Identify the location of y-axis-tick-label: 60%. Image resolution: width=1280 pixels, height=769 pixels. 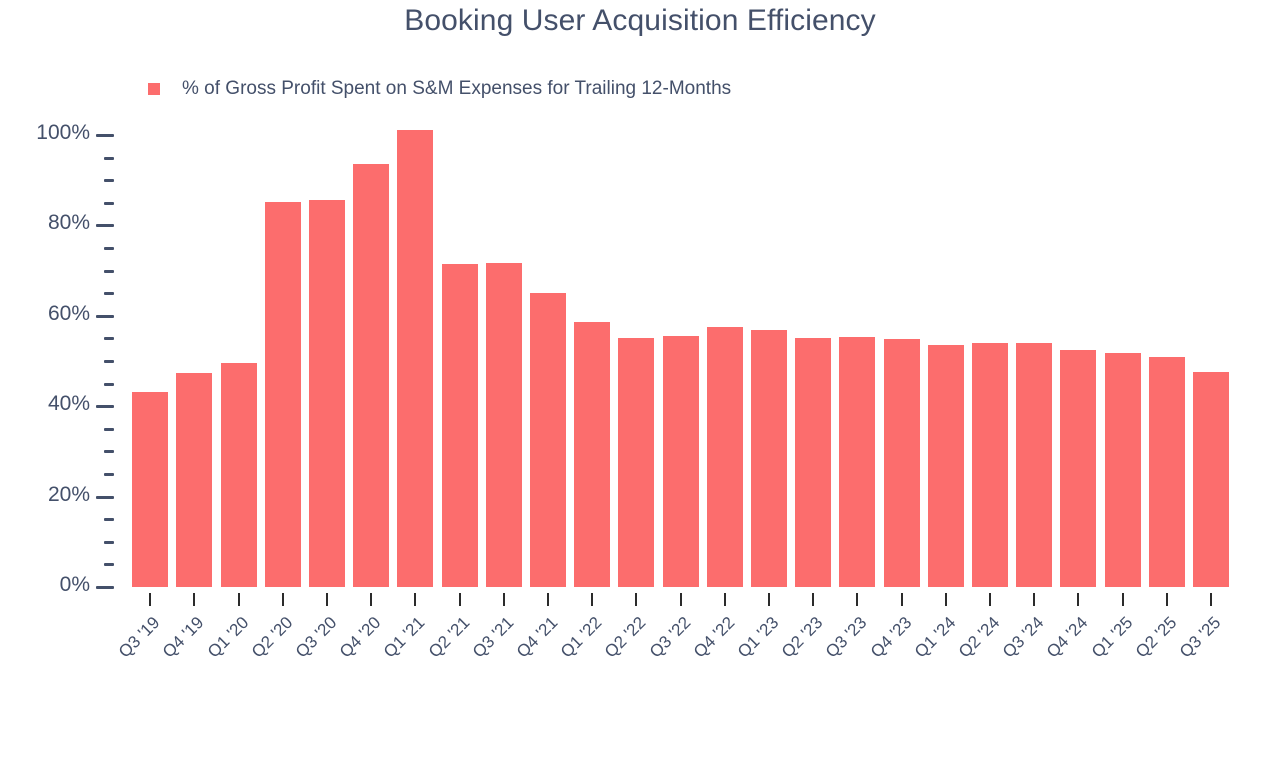
(68, 313).